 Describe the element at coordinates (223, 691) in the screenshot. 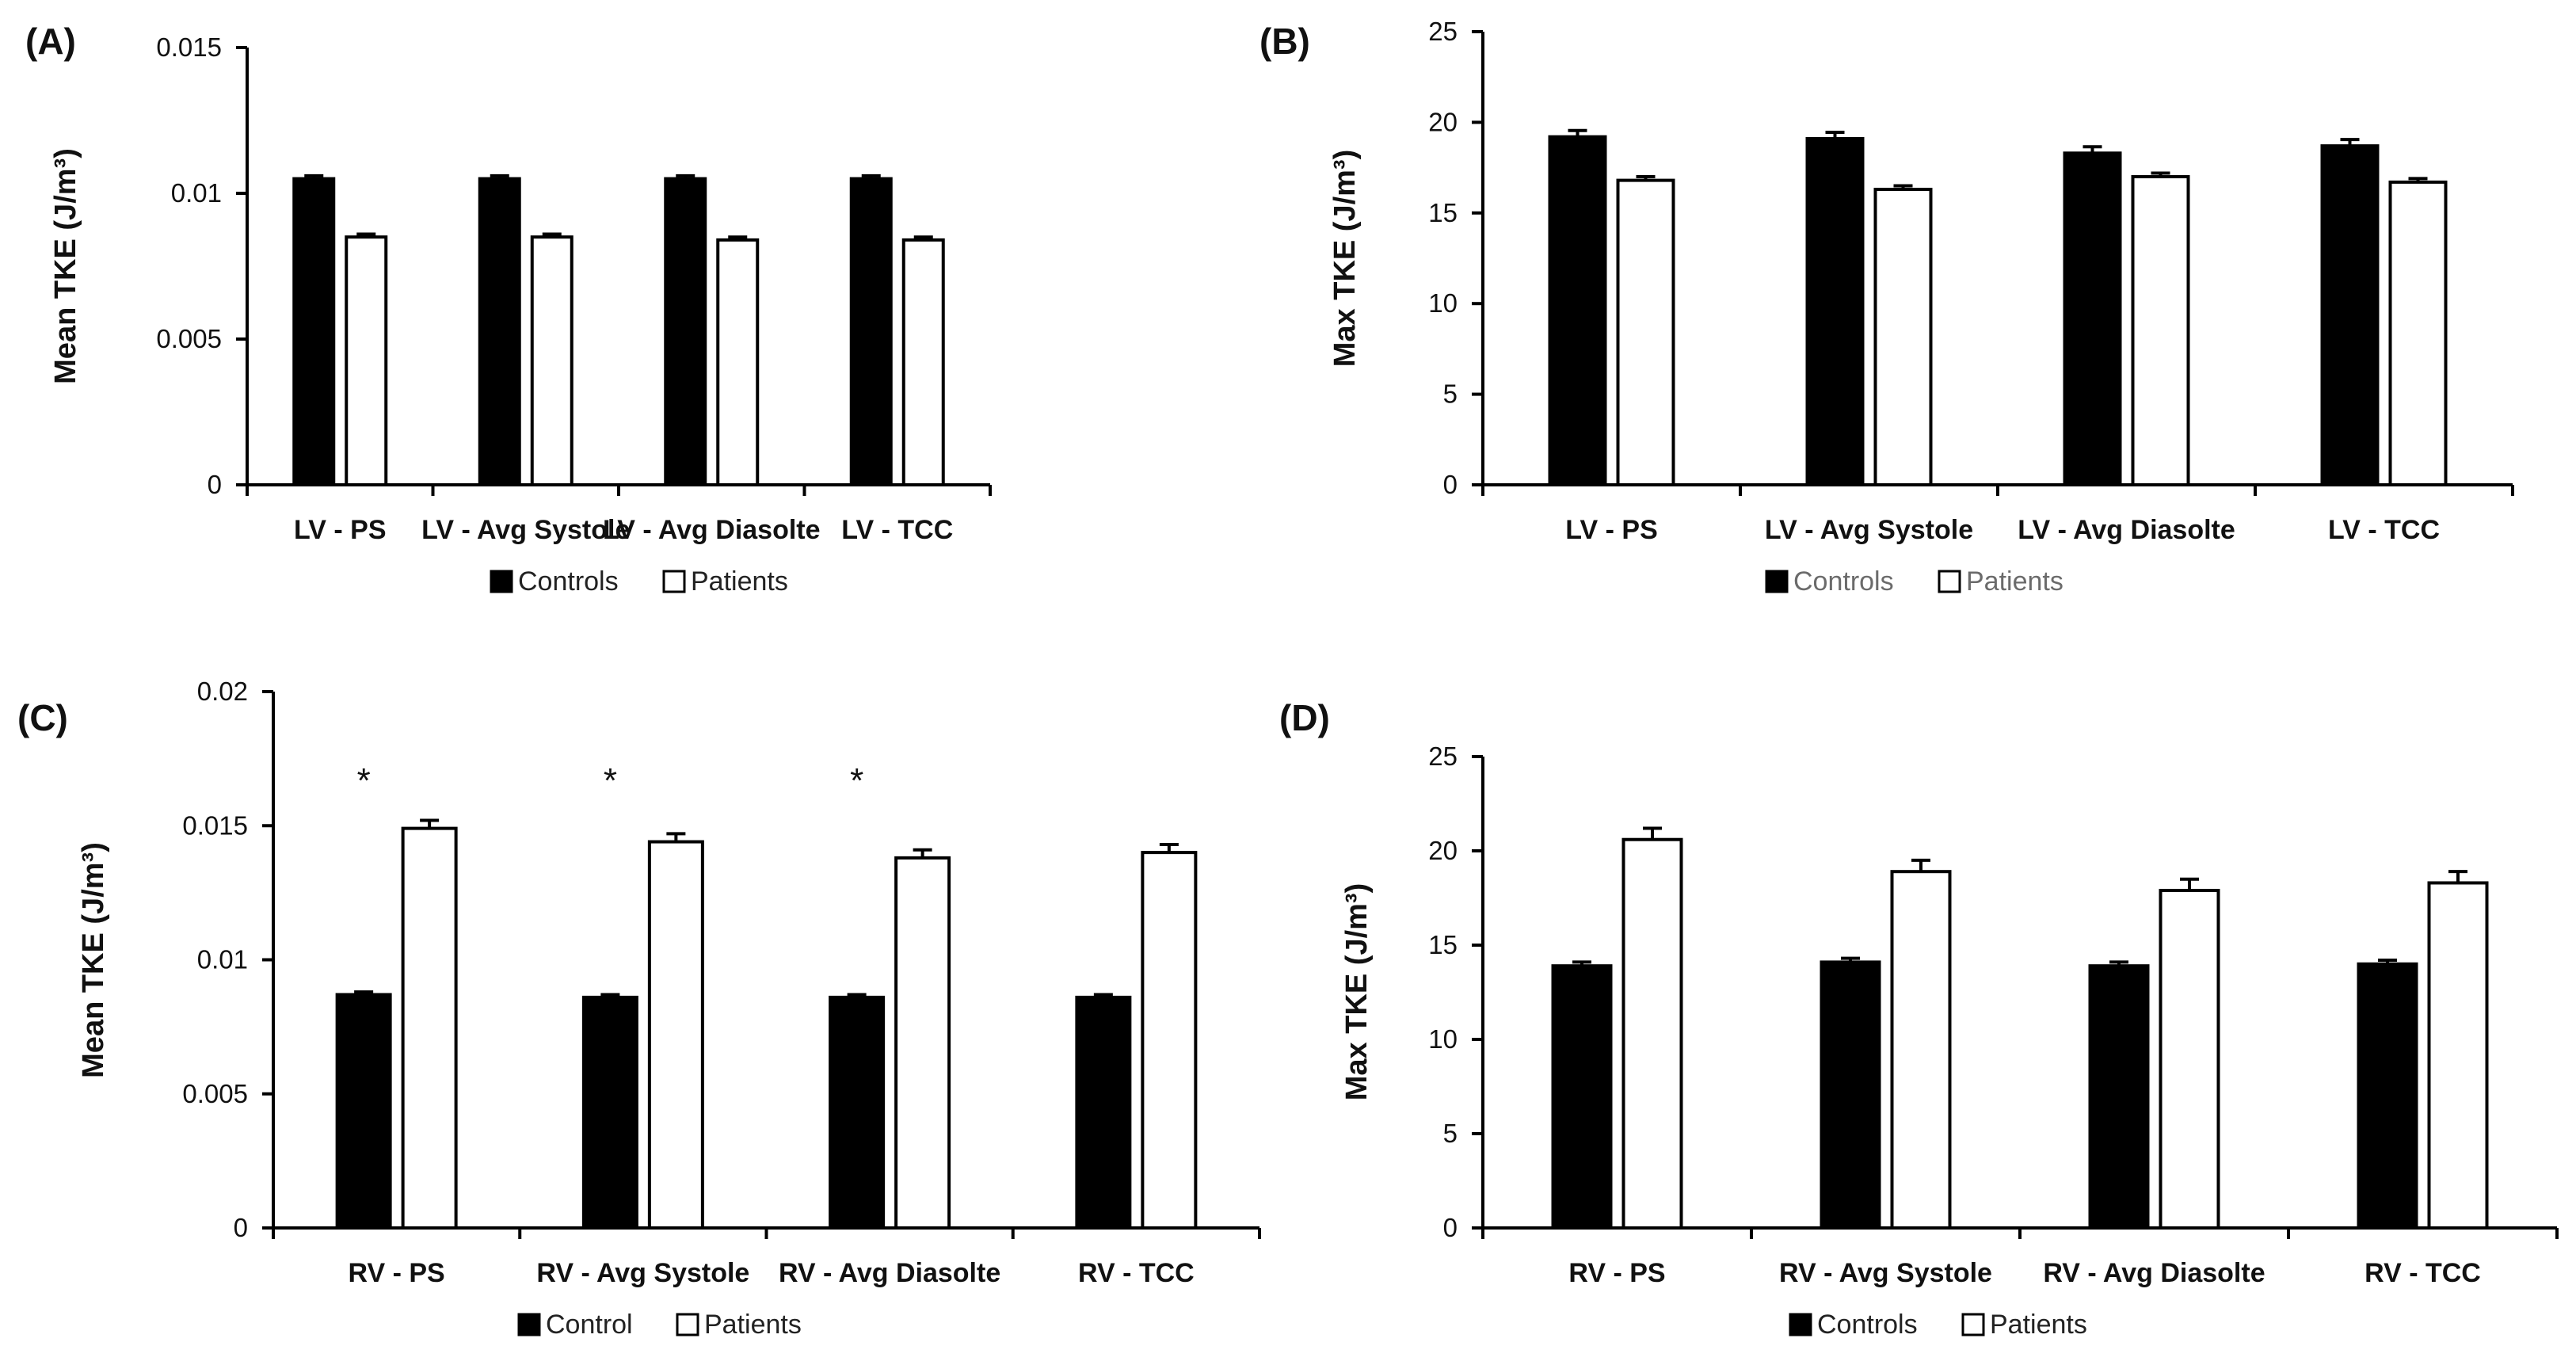

I see `y-tick-label: 0.02` at that location.